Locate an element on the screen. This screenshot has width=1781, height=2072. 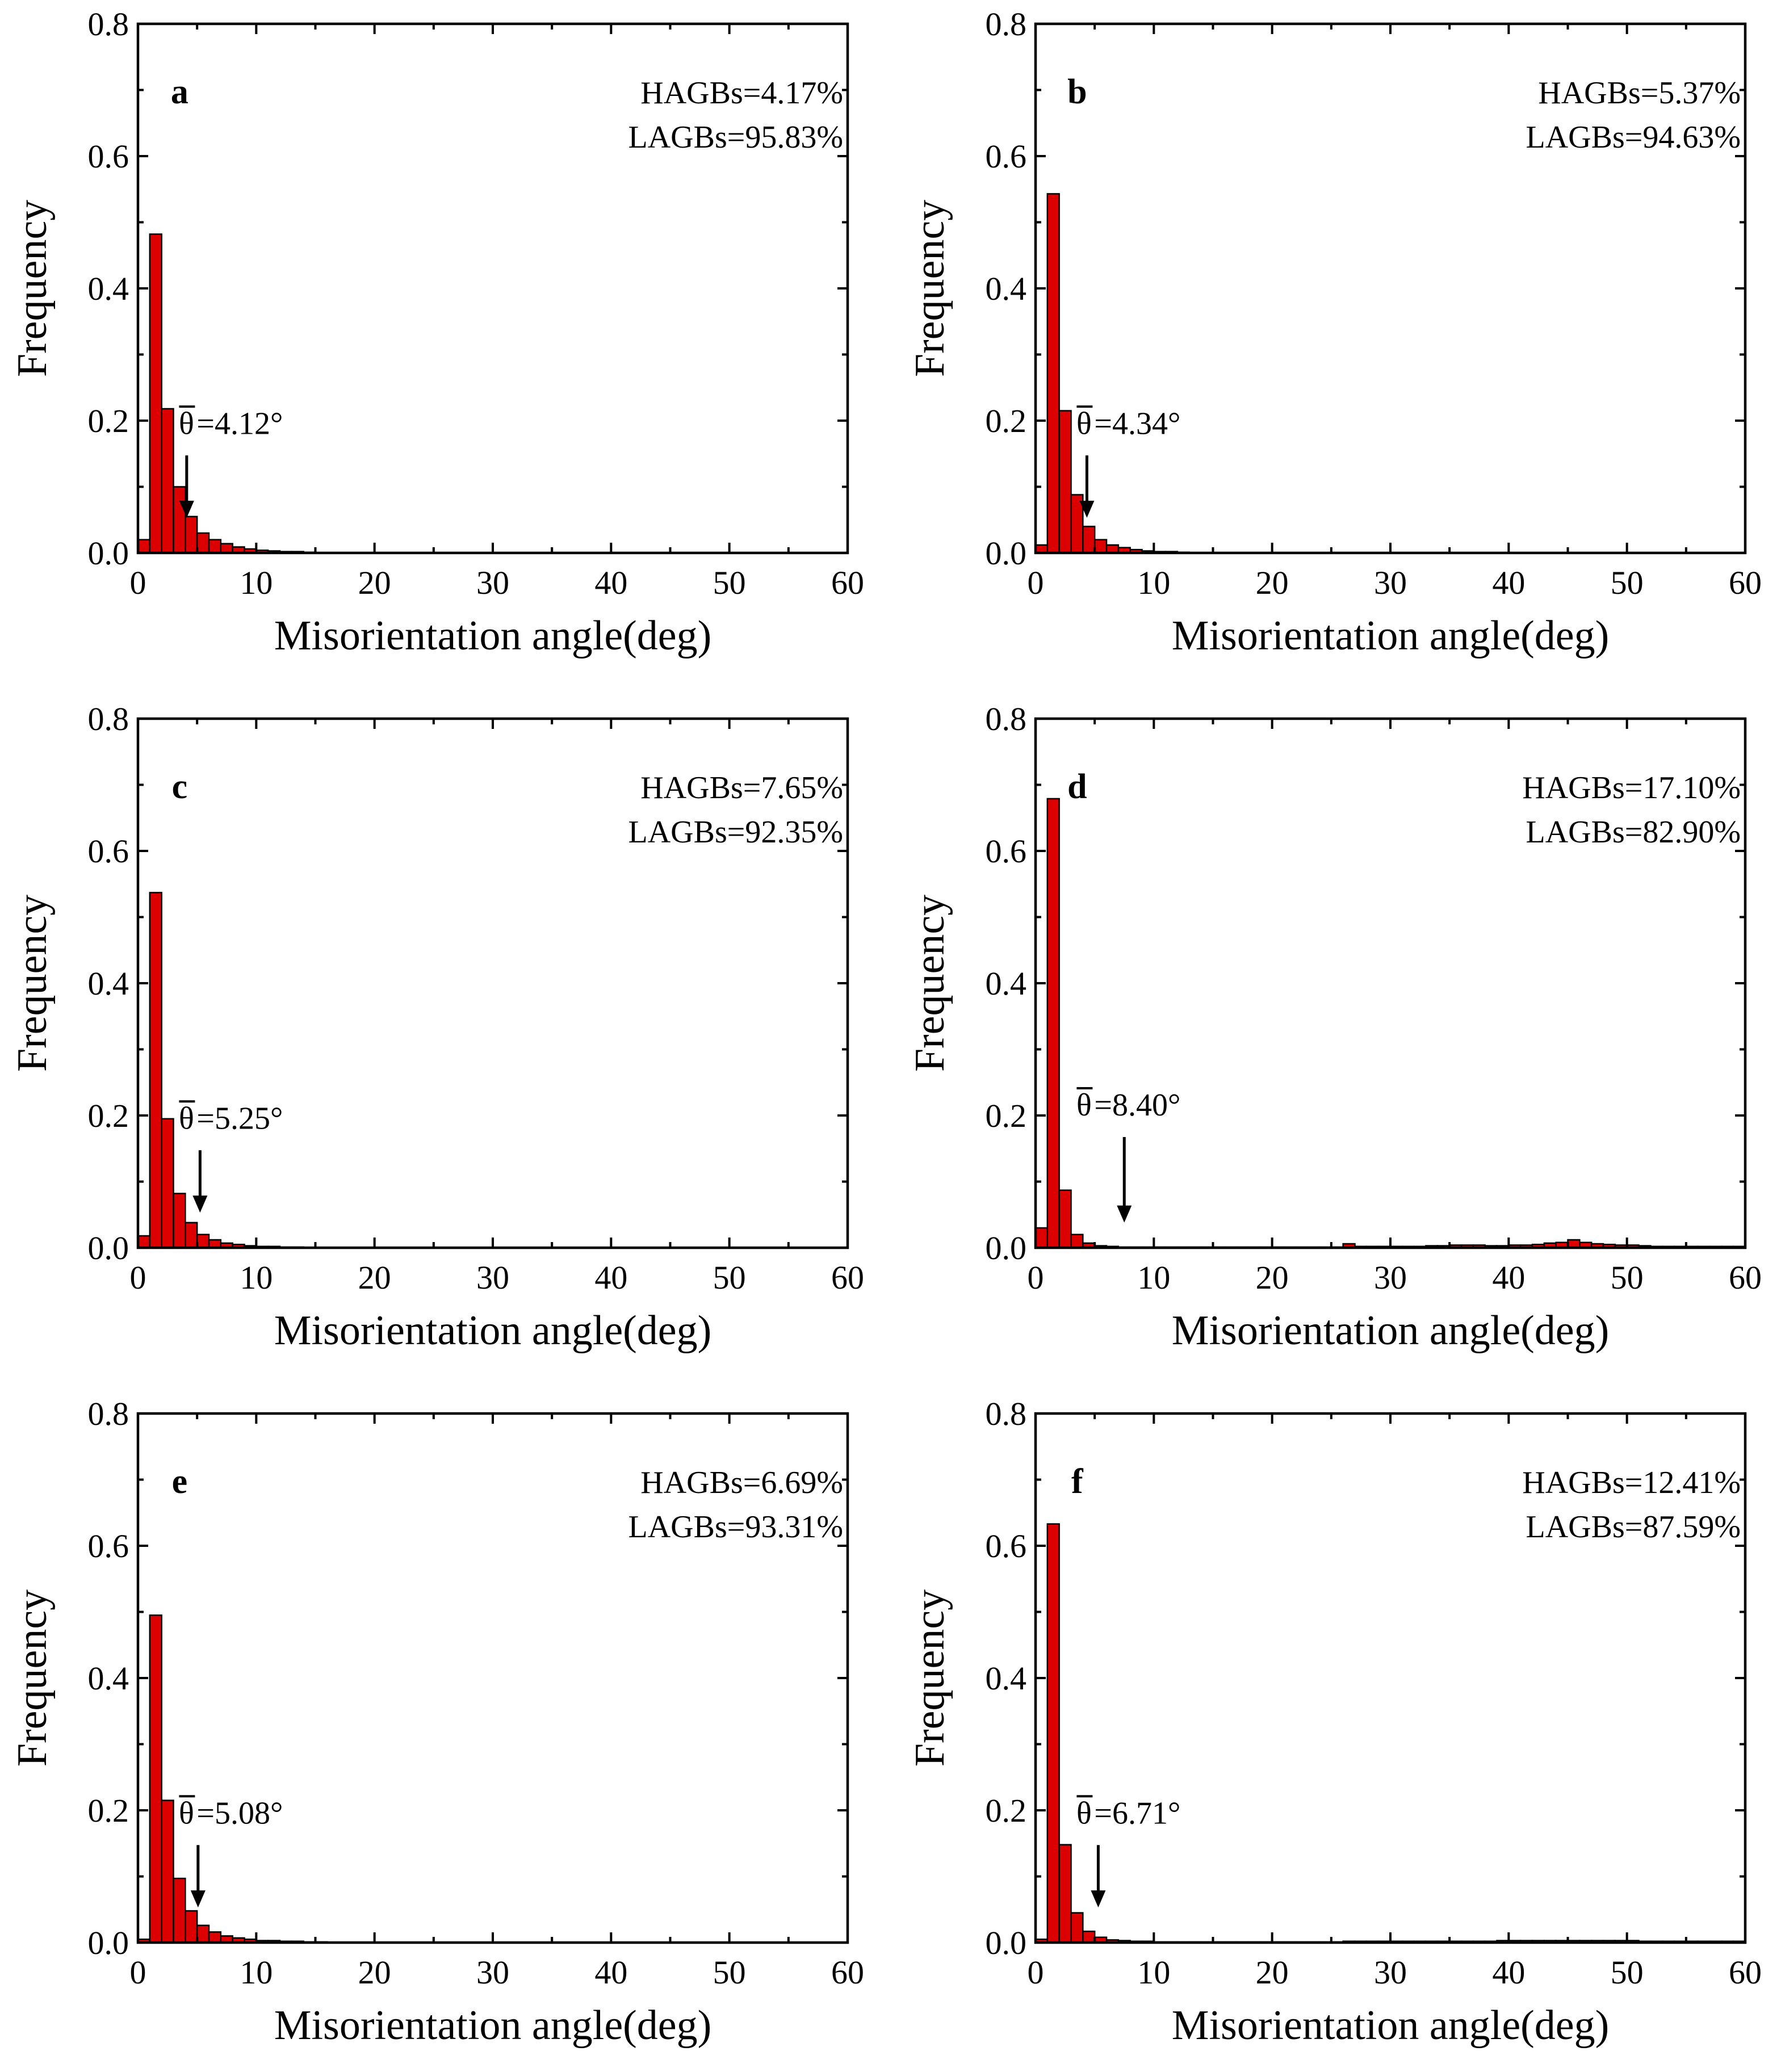
mean-marker: θ =6.71° is located at coordinates (1128, 1851).